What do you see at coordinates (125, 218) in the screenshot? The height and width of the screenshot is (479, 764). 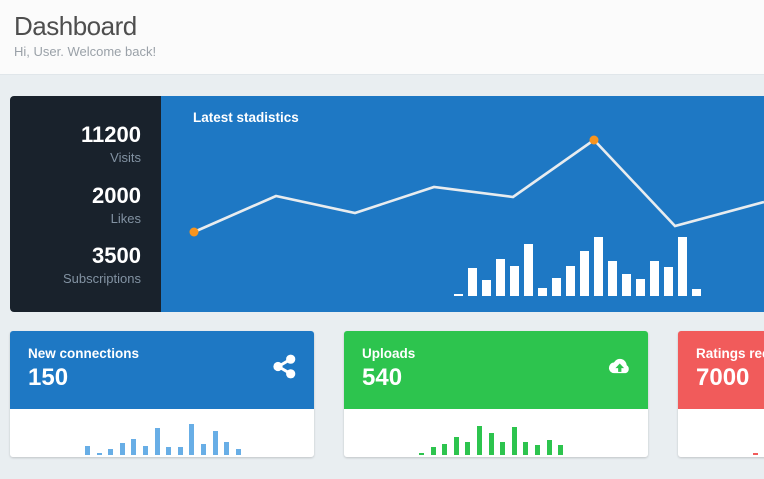 I see `likes-label: Likes` at bounding box center [125, 218].